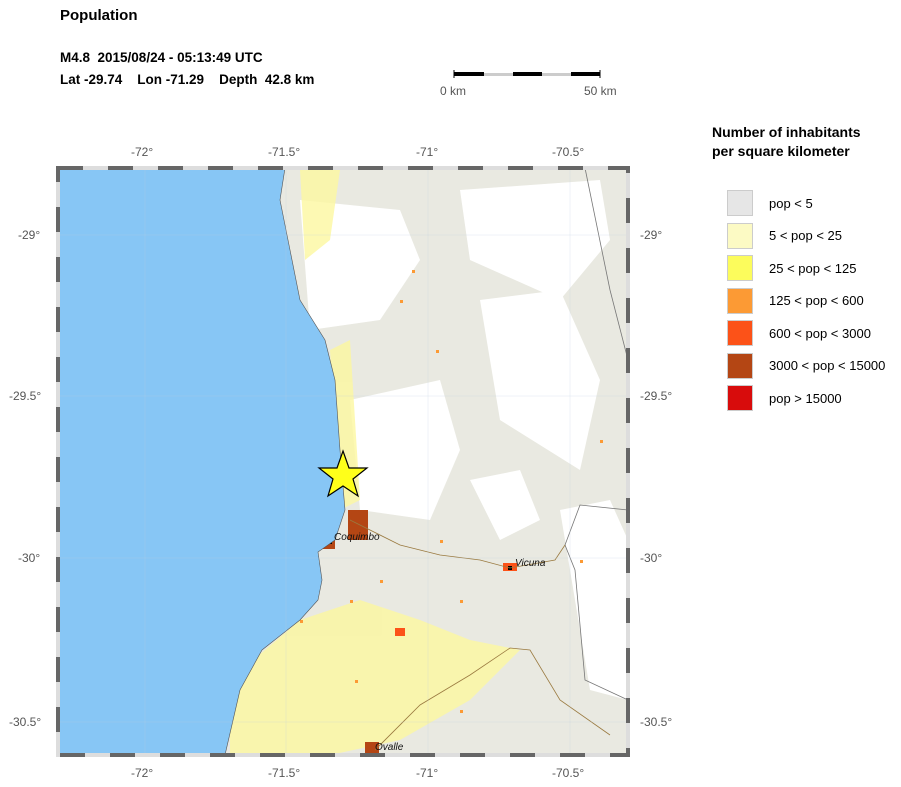 Image resolution: width=901 pixels, height=787 pixels. Describe the element at coordinates (568, 773) in the screenshot. I see `lon-tick-bottom: -70.5°` at that location.